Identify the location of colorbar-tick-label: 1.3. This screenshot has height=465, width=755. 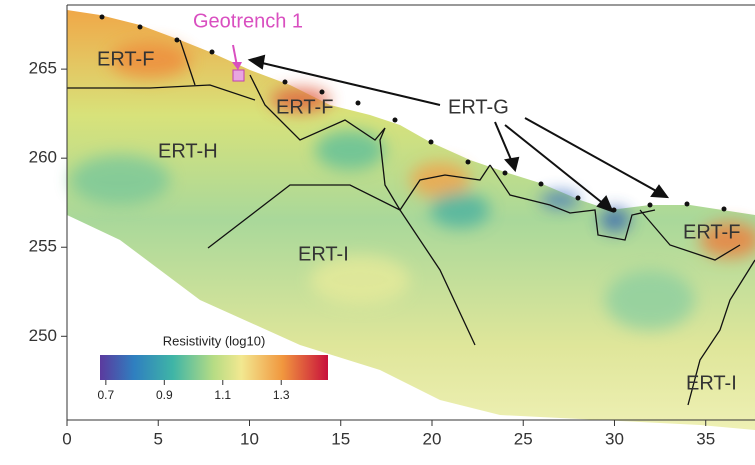
(281, 395).